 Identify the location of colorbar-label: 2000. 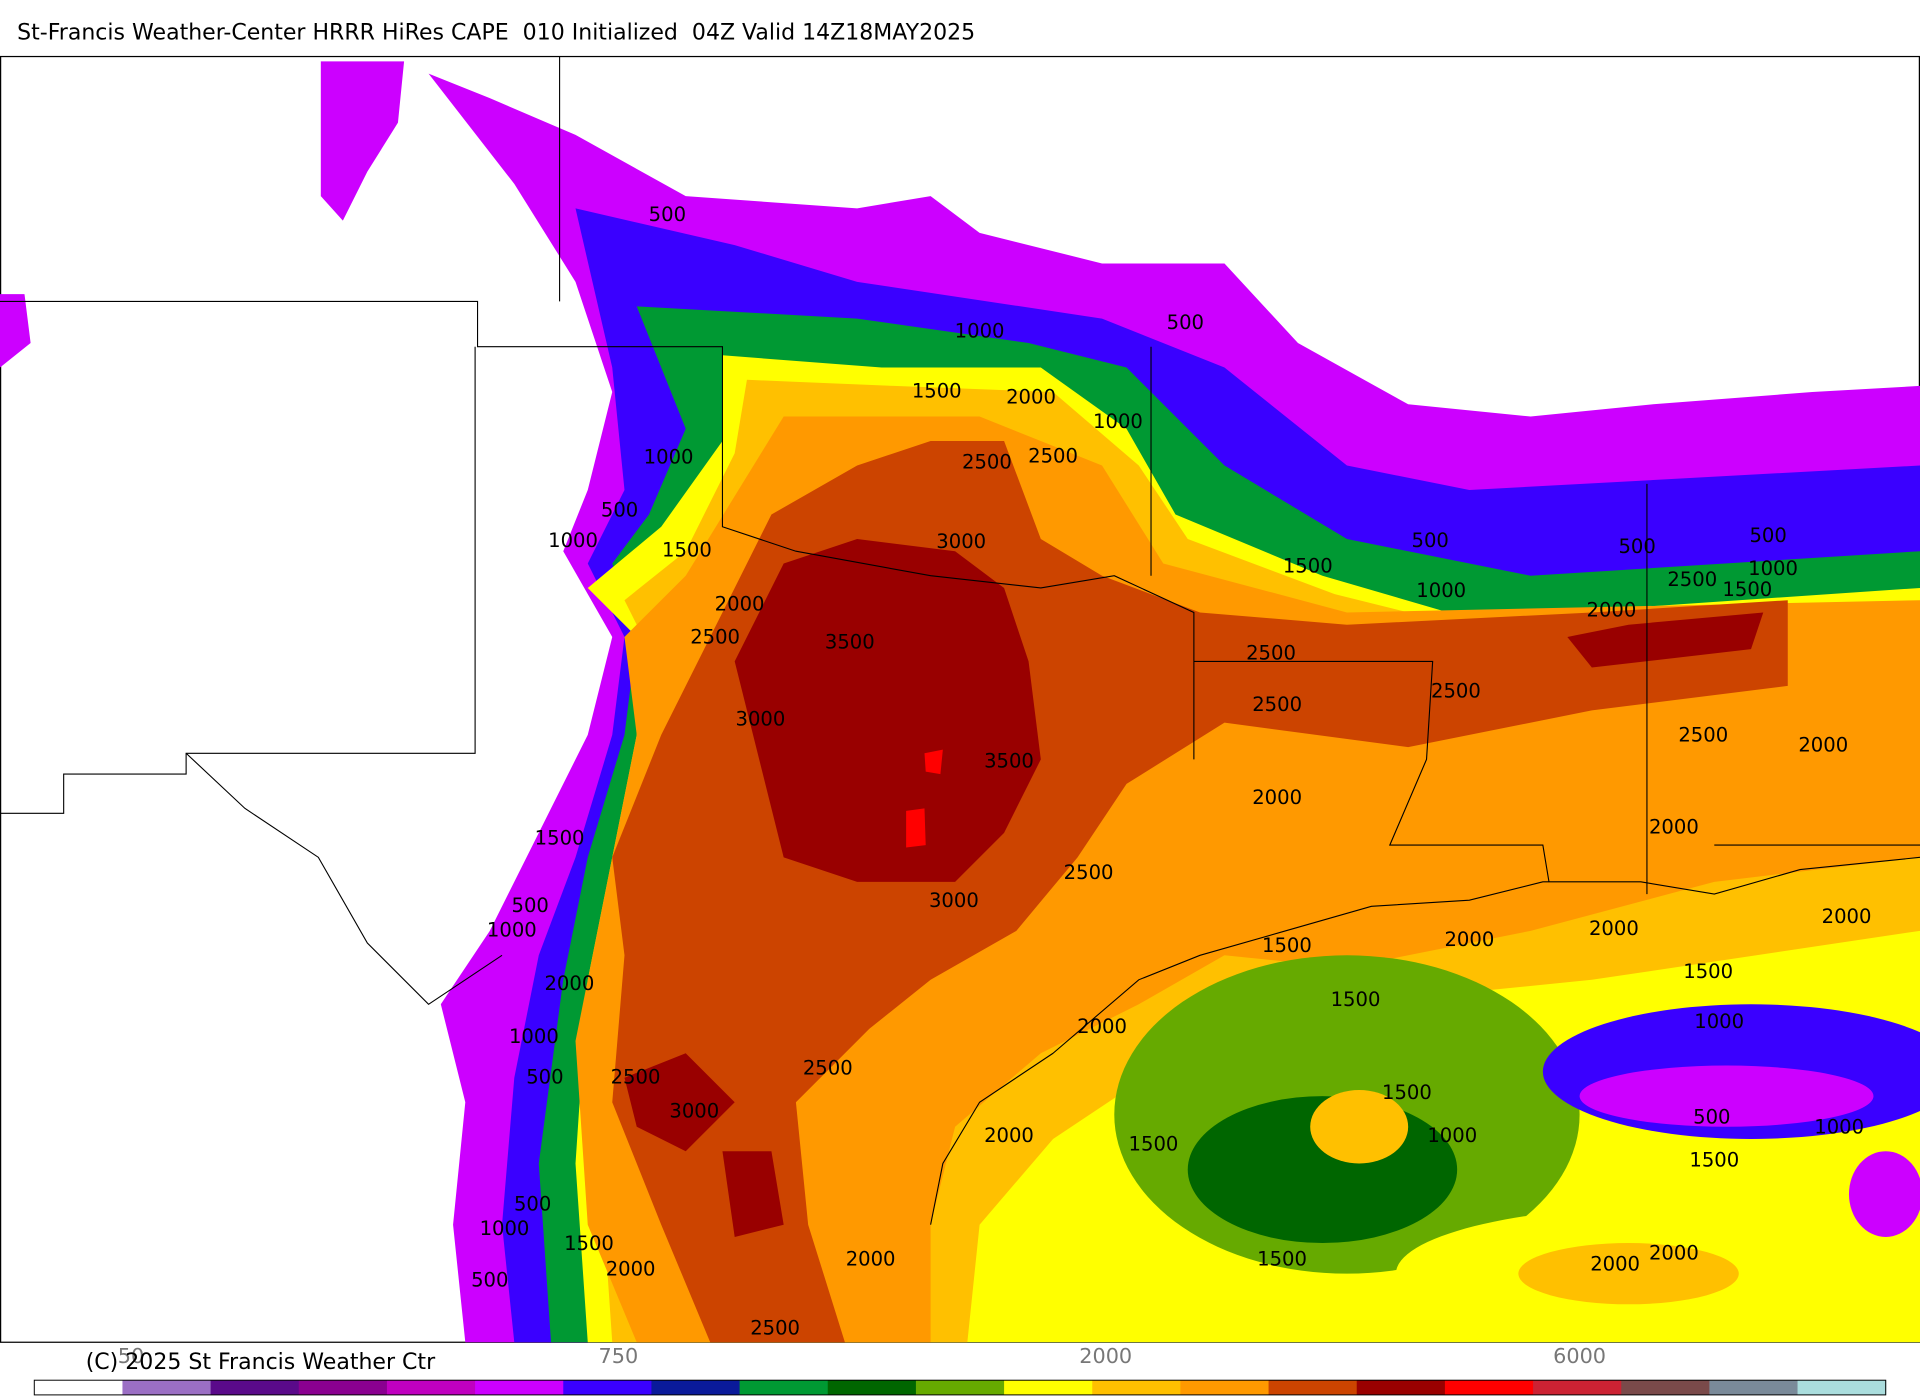
(1105, 1356).